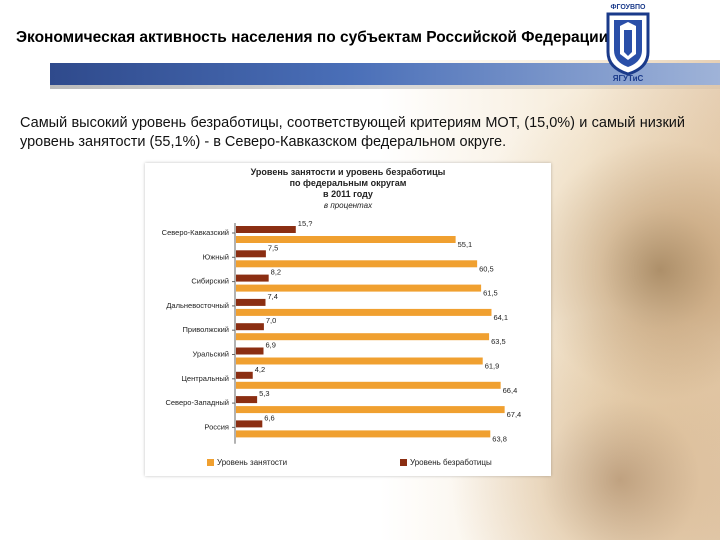 Image resolution: width=720 pixels, height=540 pixels. What do you see at coordinates (205, 378) in the screenshot?
I see `category-tick-label: Центральный` at bounding box center [205, 378].